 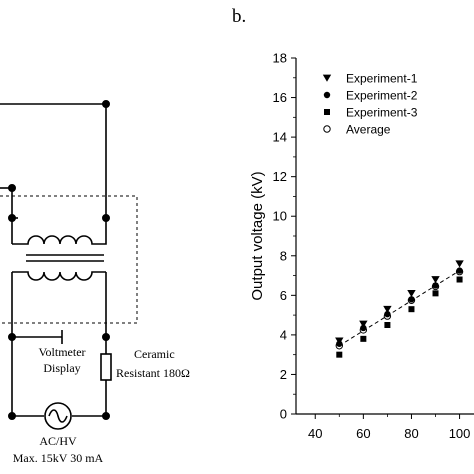 What do you see at coordinates (280, 58) in the screenshot?
I see `y-tick-label-18: 18` at bounding box center [280, 58].